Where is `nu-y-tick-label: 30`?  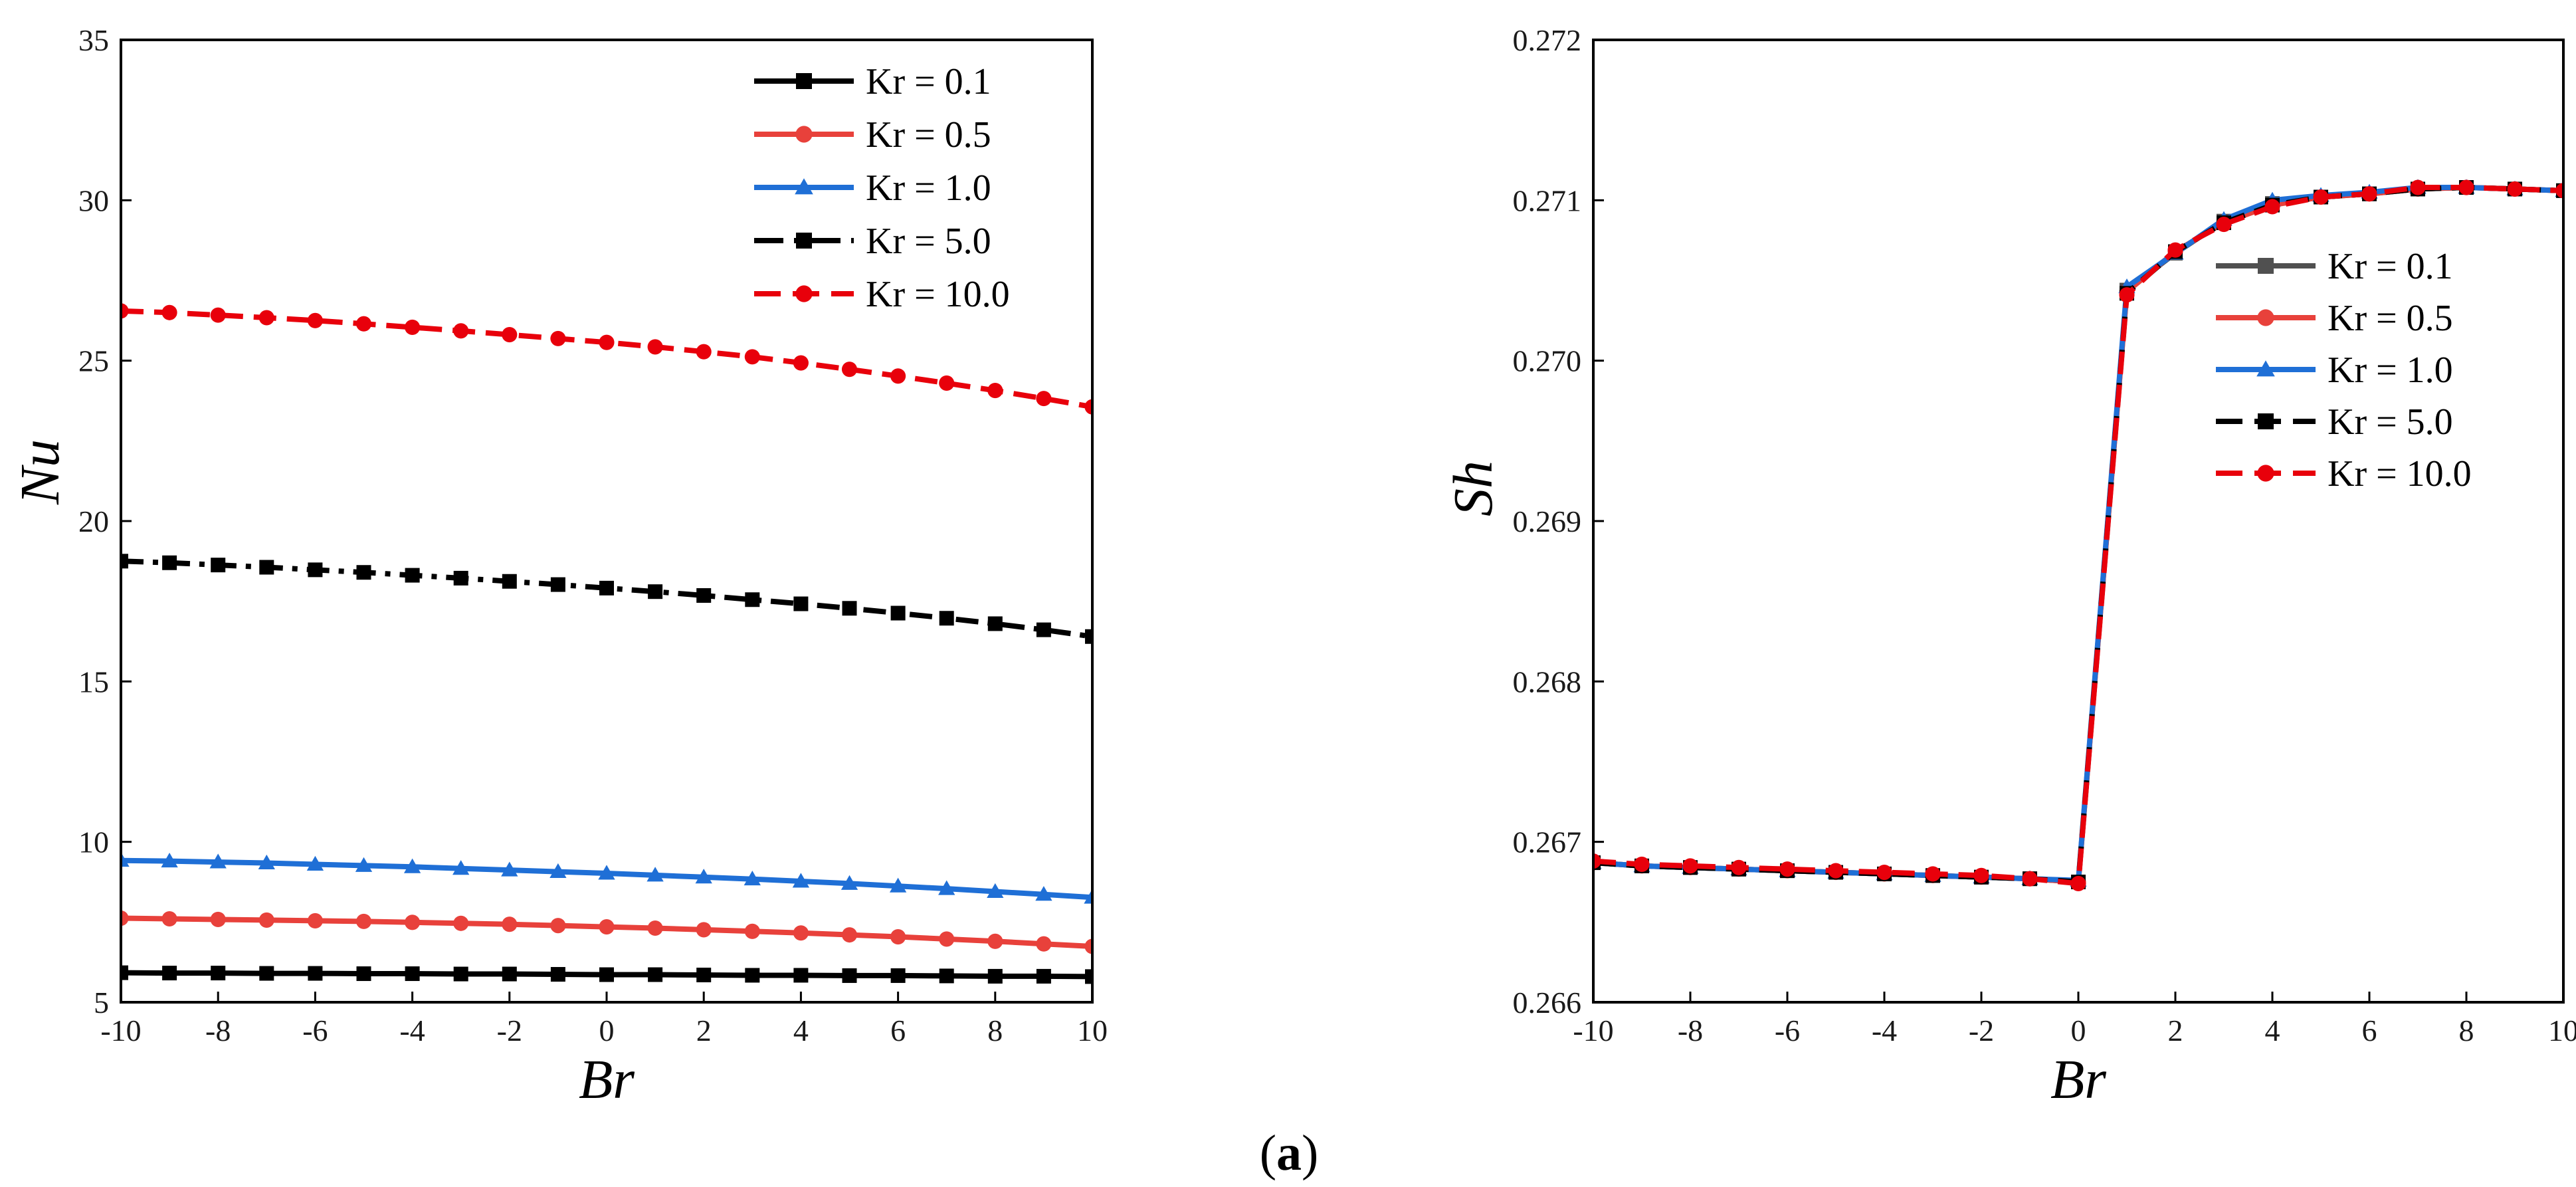
nu-y-tick-label: 30 is located at coordinates (94, 200).